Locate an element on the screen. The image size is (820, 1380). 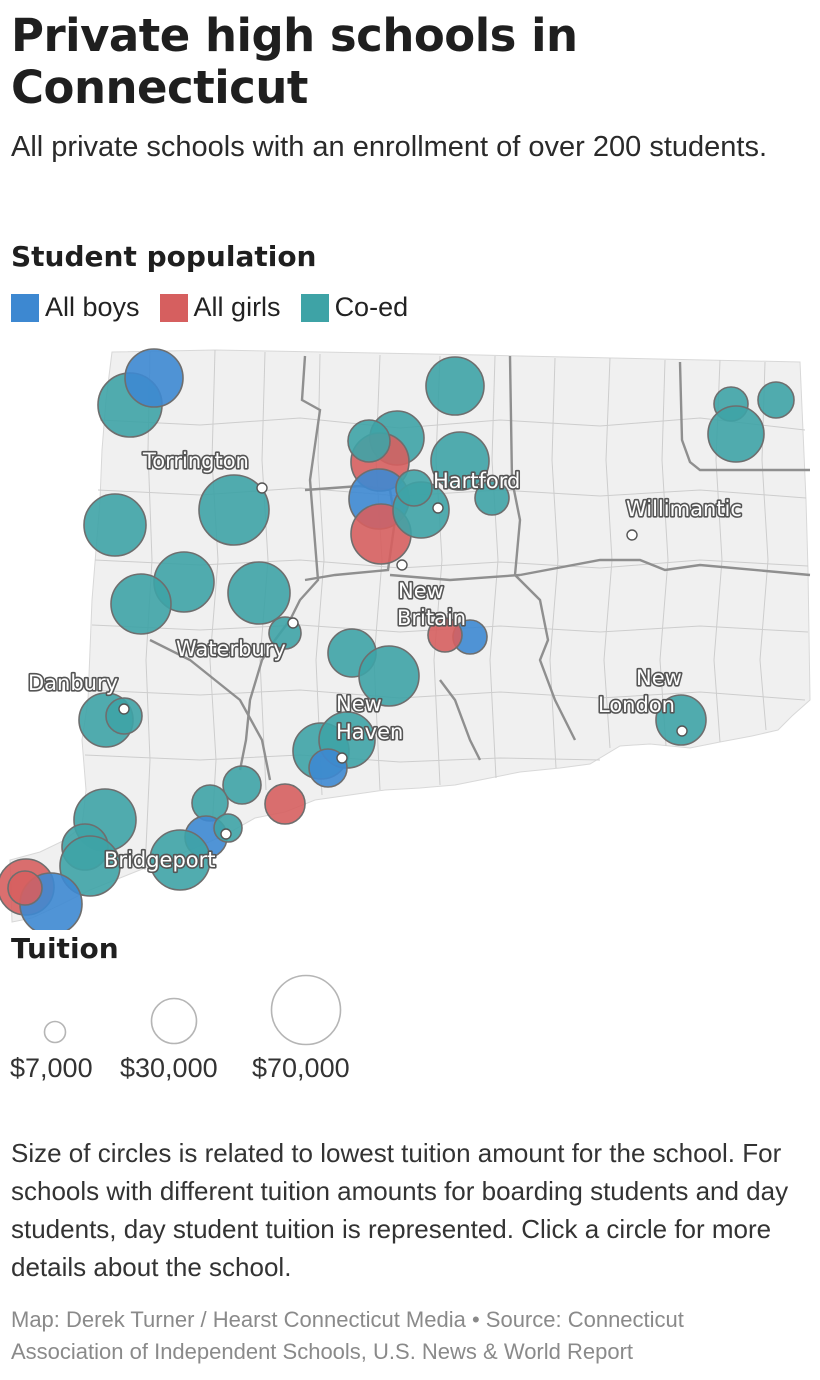
city-label-hartford: Hartford is located at coordinates (476, 481).